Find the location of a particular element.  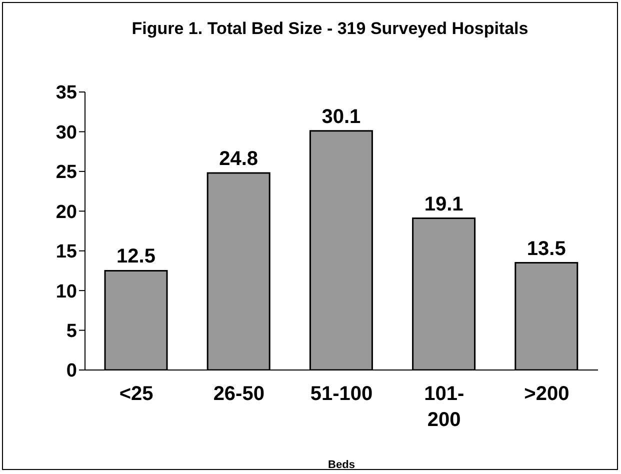

x-tick-label: 26-50 is located at coordinates (238, 394).